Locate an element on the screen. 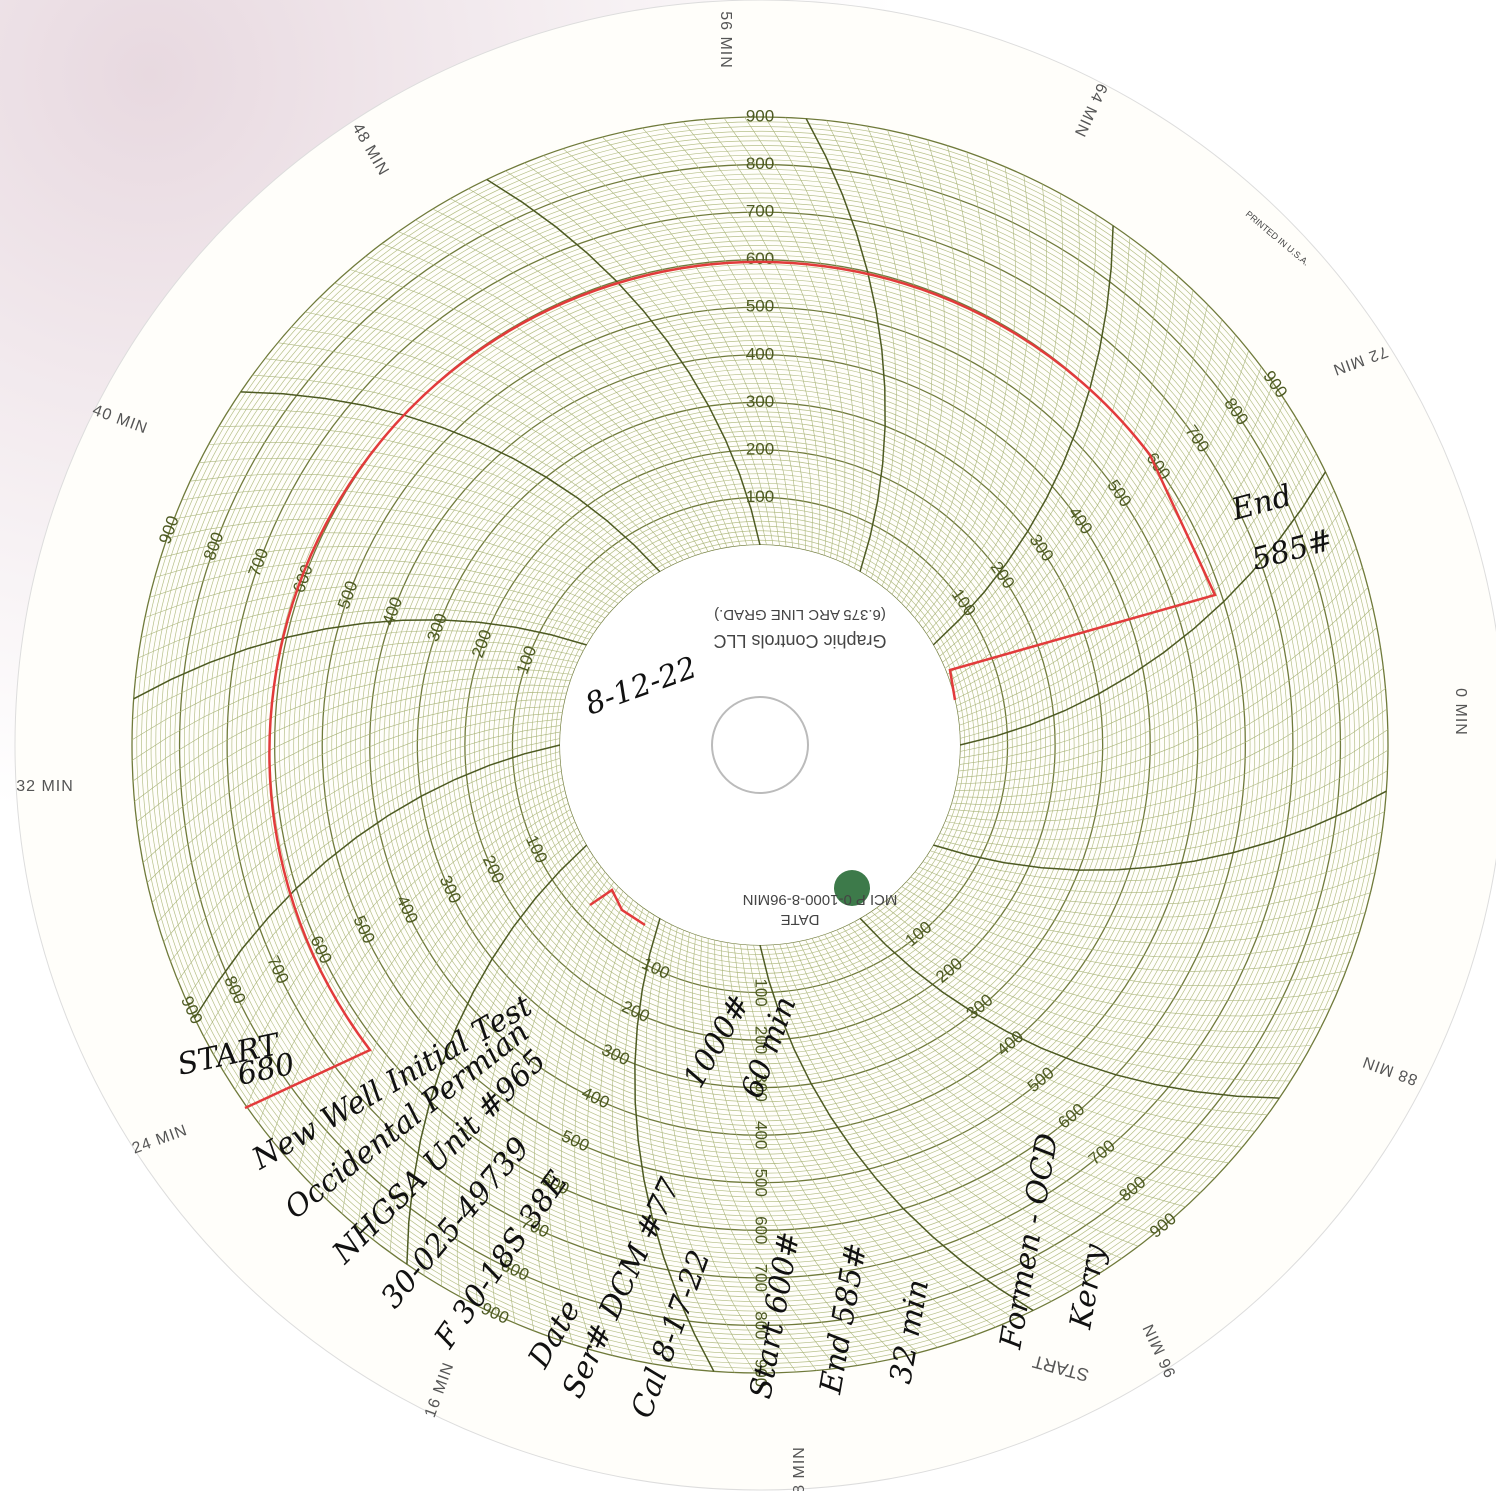 The height and width of the screenshot is (1491, 1496). ring is located at coordinates (760, 745).